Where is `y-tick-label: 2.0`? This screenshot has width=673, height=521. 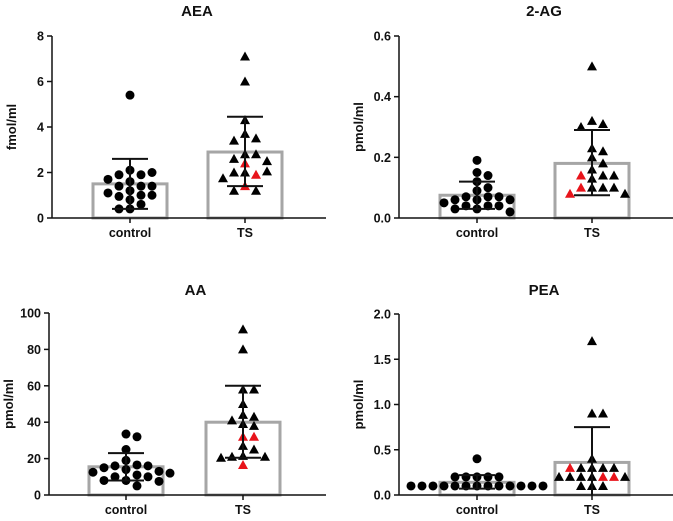
y-tick-label: 2.0 is located at coordinates (382, 315).